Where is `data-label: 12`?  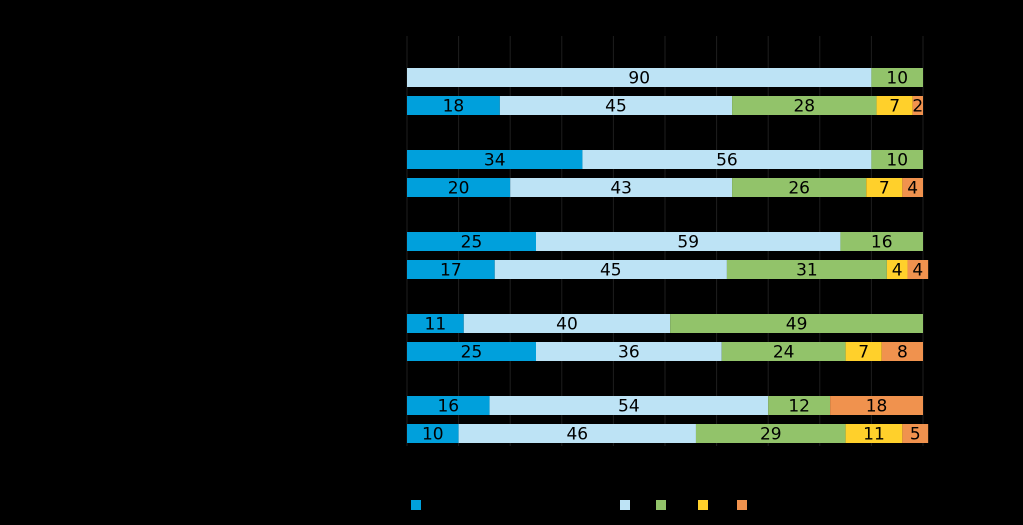 data-label: 12 is located at coordinates (799, 407).